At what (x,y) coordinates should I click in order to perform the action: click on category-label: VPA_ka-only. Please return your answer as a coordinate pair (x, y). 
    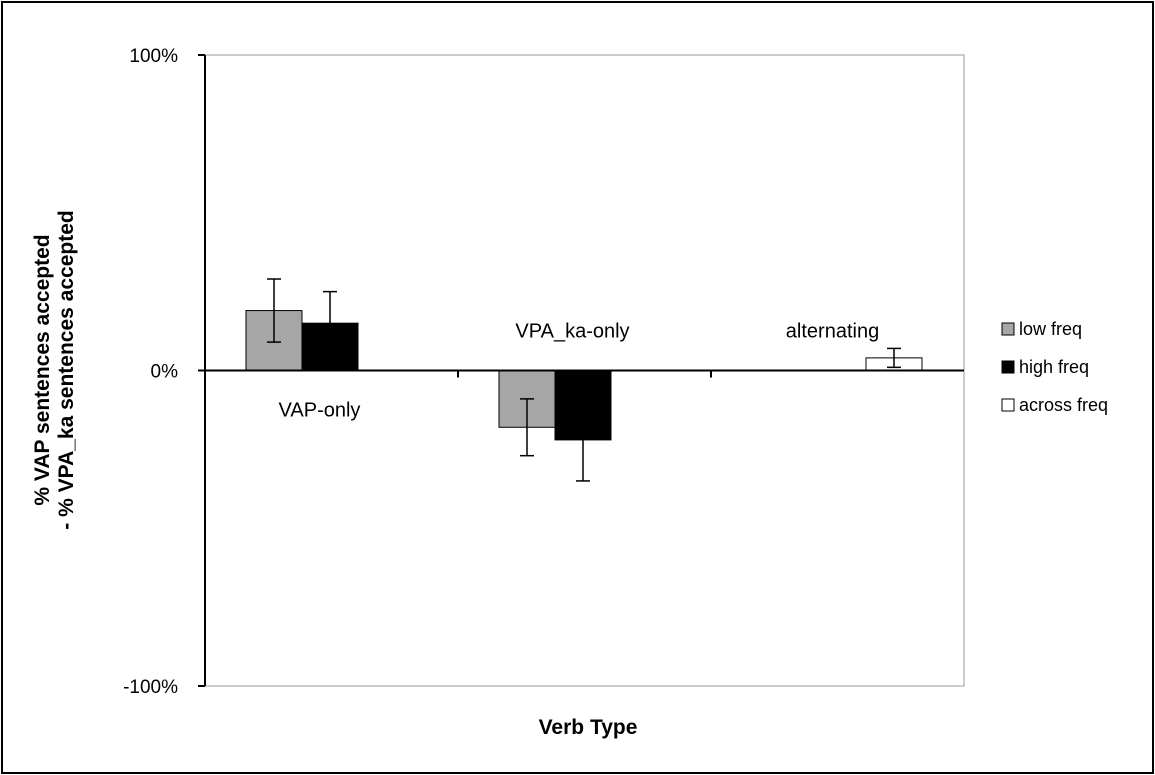
    Looking at the image, I should click on (572, 332).